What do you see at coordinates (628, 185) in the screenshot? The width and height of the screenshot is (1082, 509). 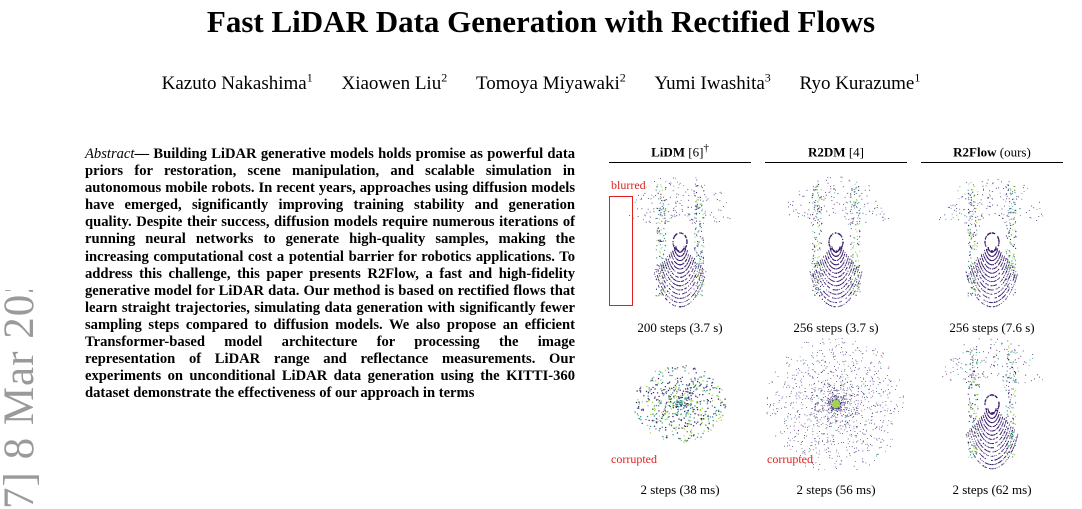 I see `blurred-label: blurred` at bounding box center [628, 185].